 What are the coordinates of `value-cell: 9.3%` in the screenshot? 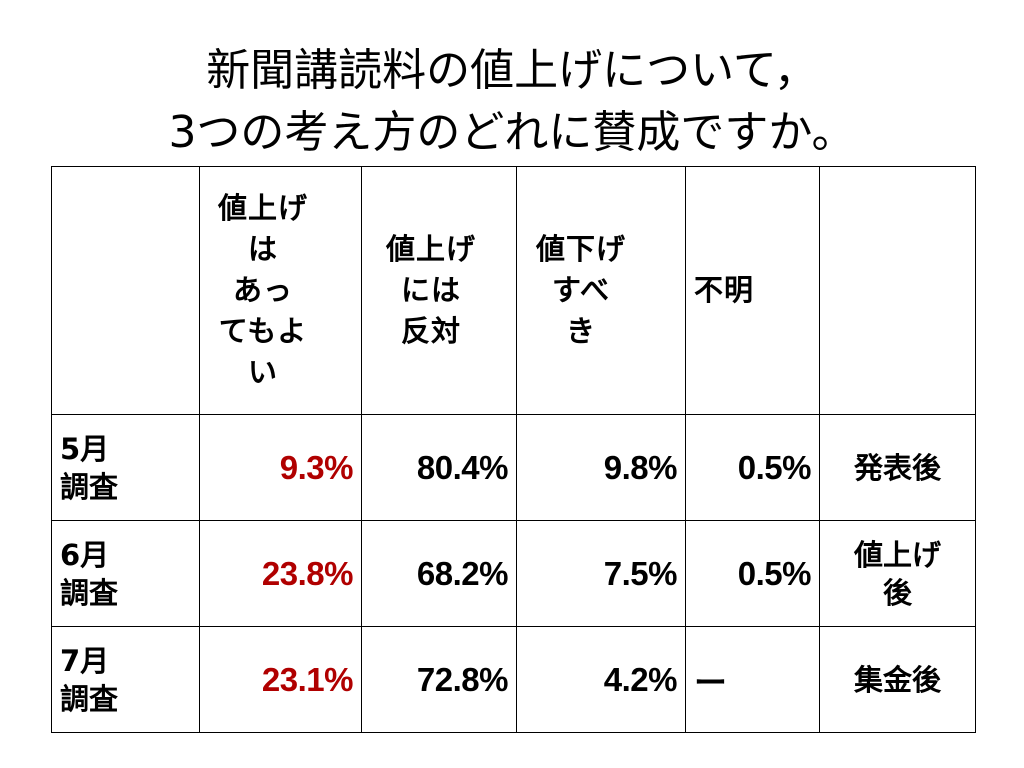 It's located at (280, 467).